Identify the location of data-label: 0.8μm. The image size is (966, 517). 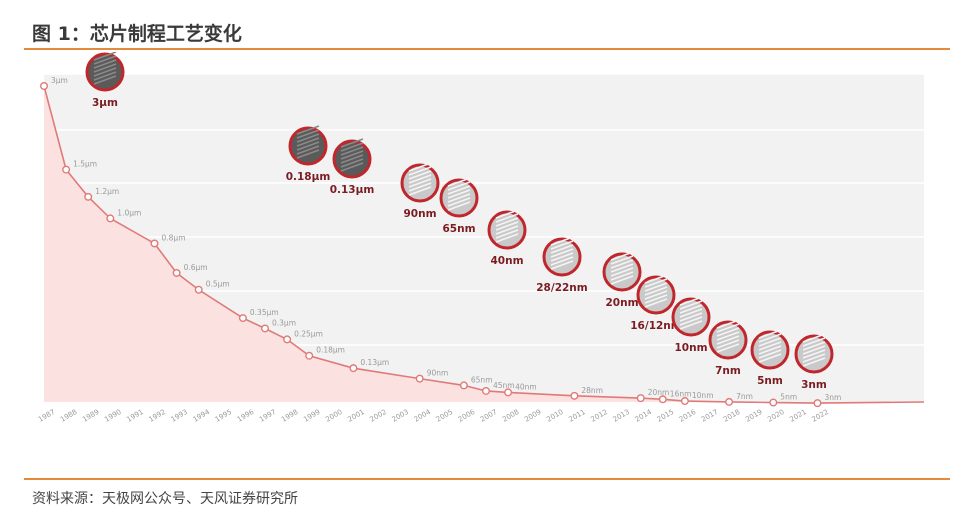
(174, 237).